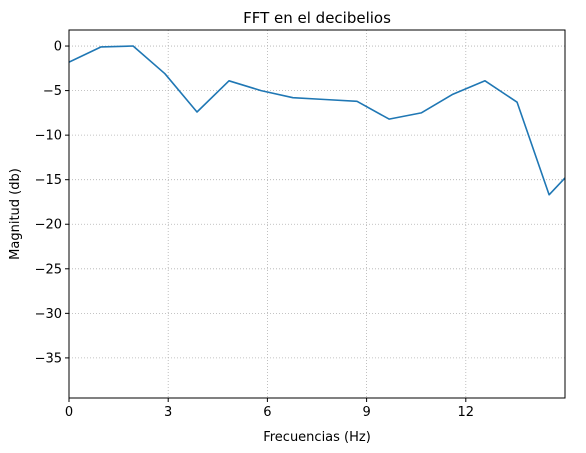 This screenshot has height=453, width=586. Describe the element at coordinates (366, 412) in the screenshot. I see `x-tick-label: 9` at that location.